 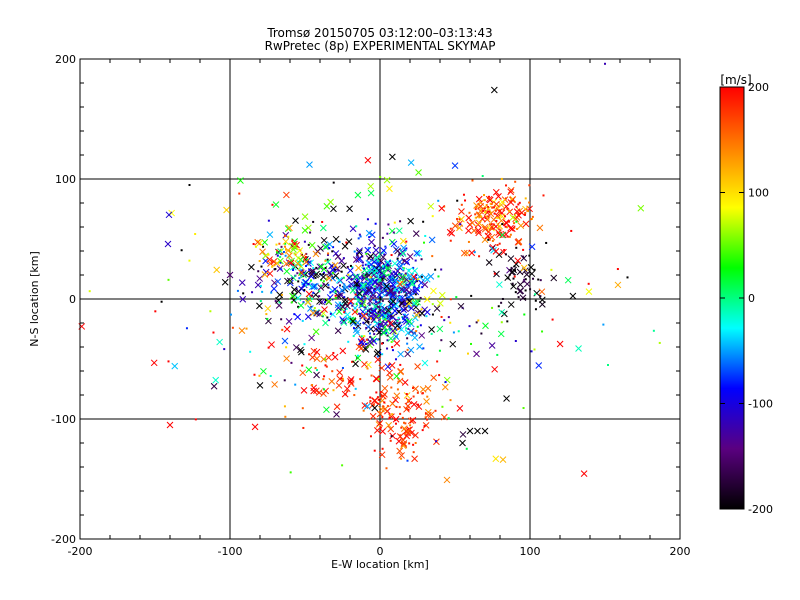 I want to click on colorbar-tick-label: 100, so click(x=758, y=193).